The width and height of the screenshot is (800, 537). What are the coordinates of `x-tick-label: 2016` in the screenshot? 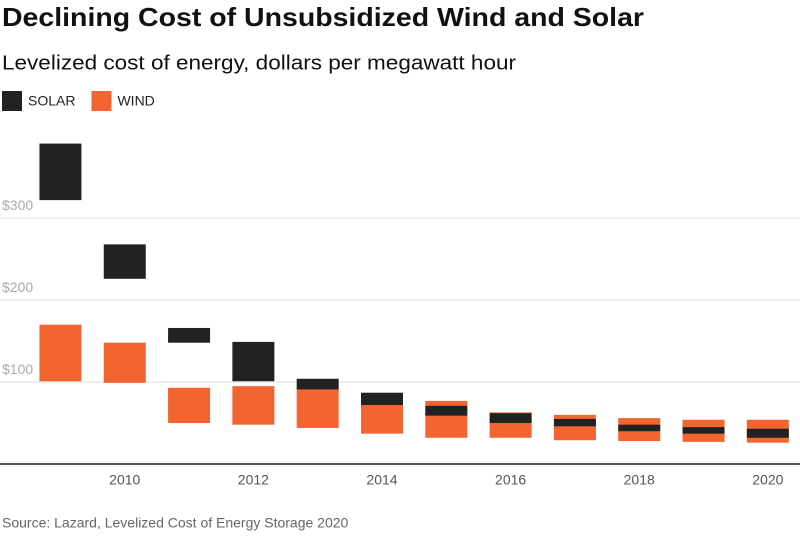 It's located at (510, 480).